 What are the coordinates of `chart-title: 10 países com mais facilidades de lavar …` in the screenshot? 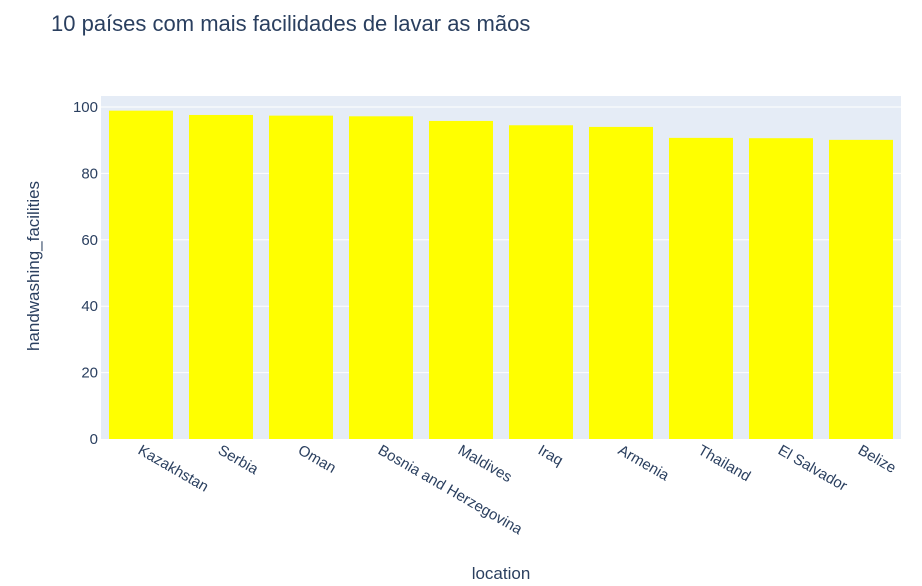 It's located at (290, 23).